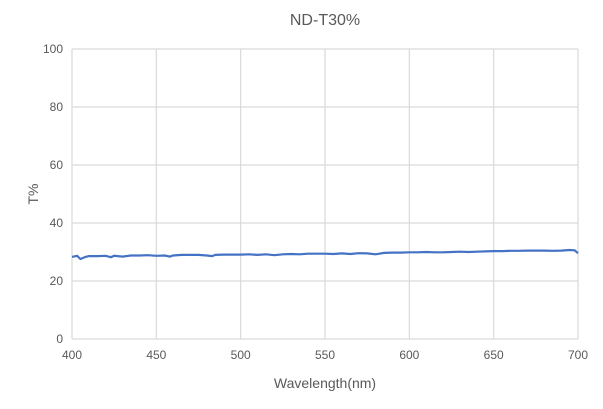  Describe the element at coordinates (325, 355) in the screenshot. I see `x-tick-label: 550` at that location.